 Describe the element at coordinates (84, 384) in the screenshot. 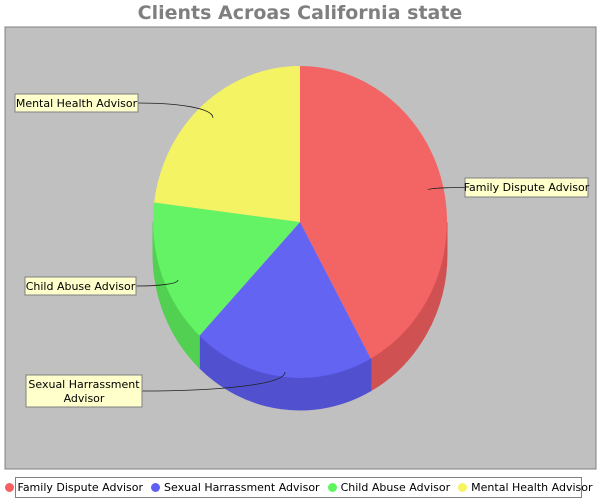

I see `slice-label-sexual-harrassment-advisor: Sexual Harrassment` at that location.